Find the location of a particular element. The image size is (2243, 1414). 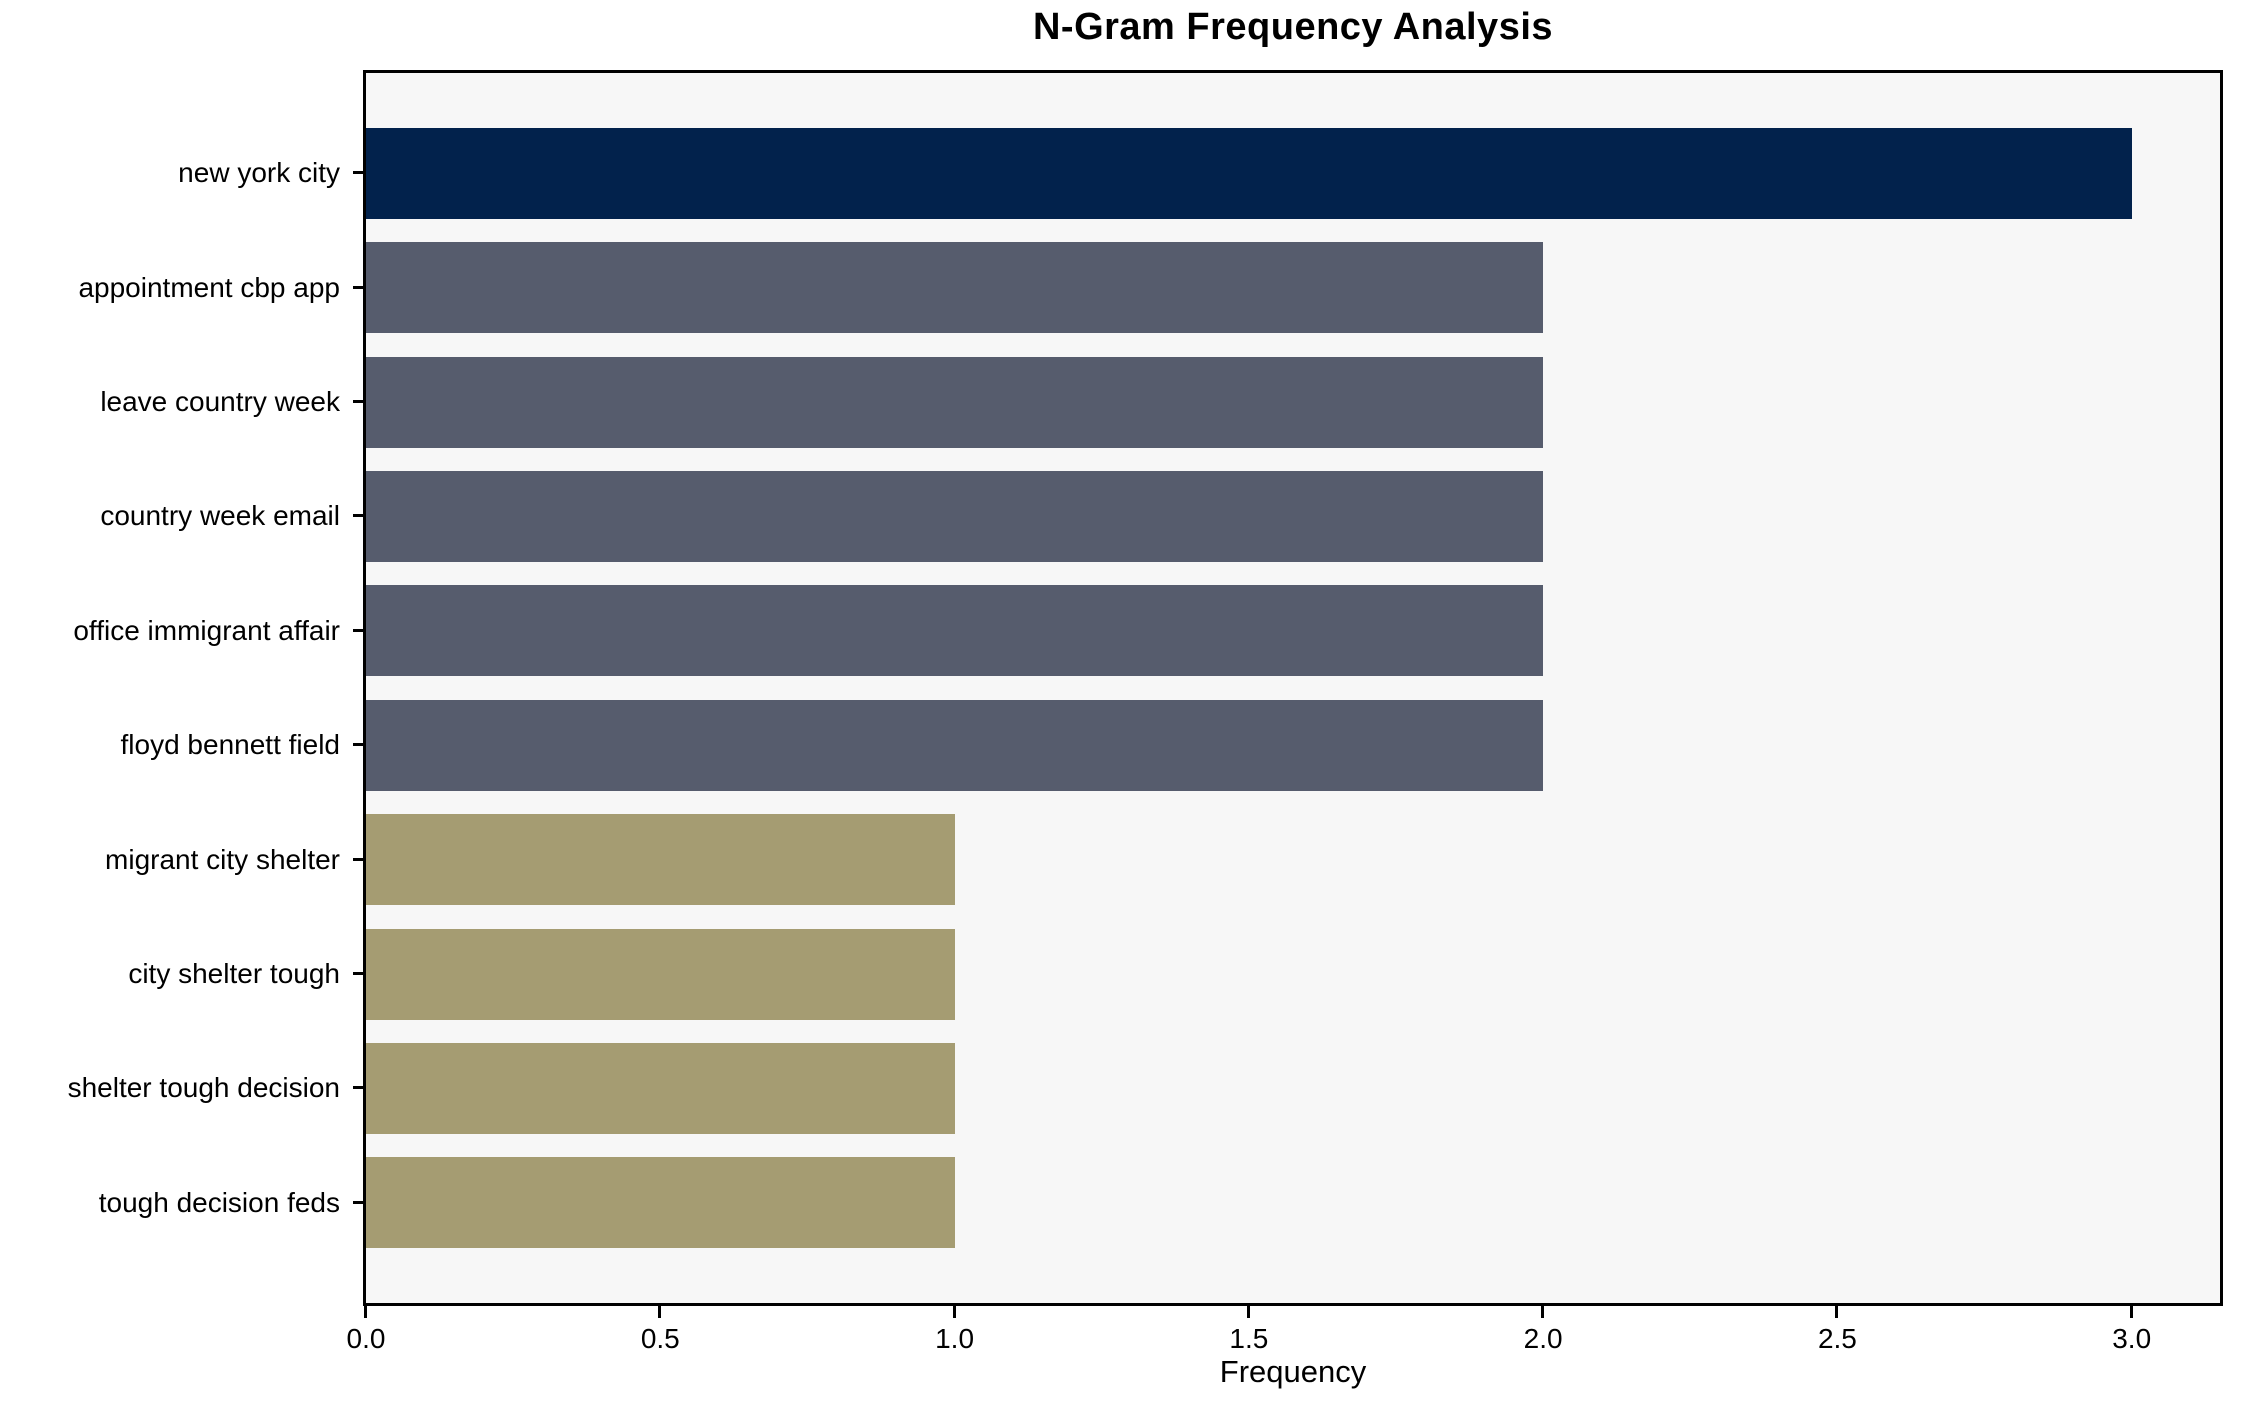

bar-row: shelter tough decision is located at coordinates (1144, 1088).